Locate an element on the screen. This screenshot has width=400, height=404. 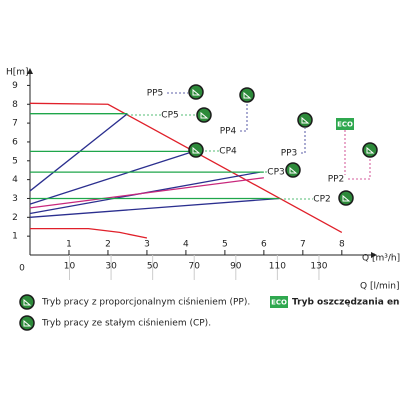
x-tick-label: 8 is located at coordinates (342, 245).